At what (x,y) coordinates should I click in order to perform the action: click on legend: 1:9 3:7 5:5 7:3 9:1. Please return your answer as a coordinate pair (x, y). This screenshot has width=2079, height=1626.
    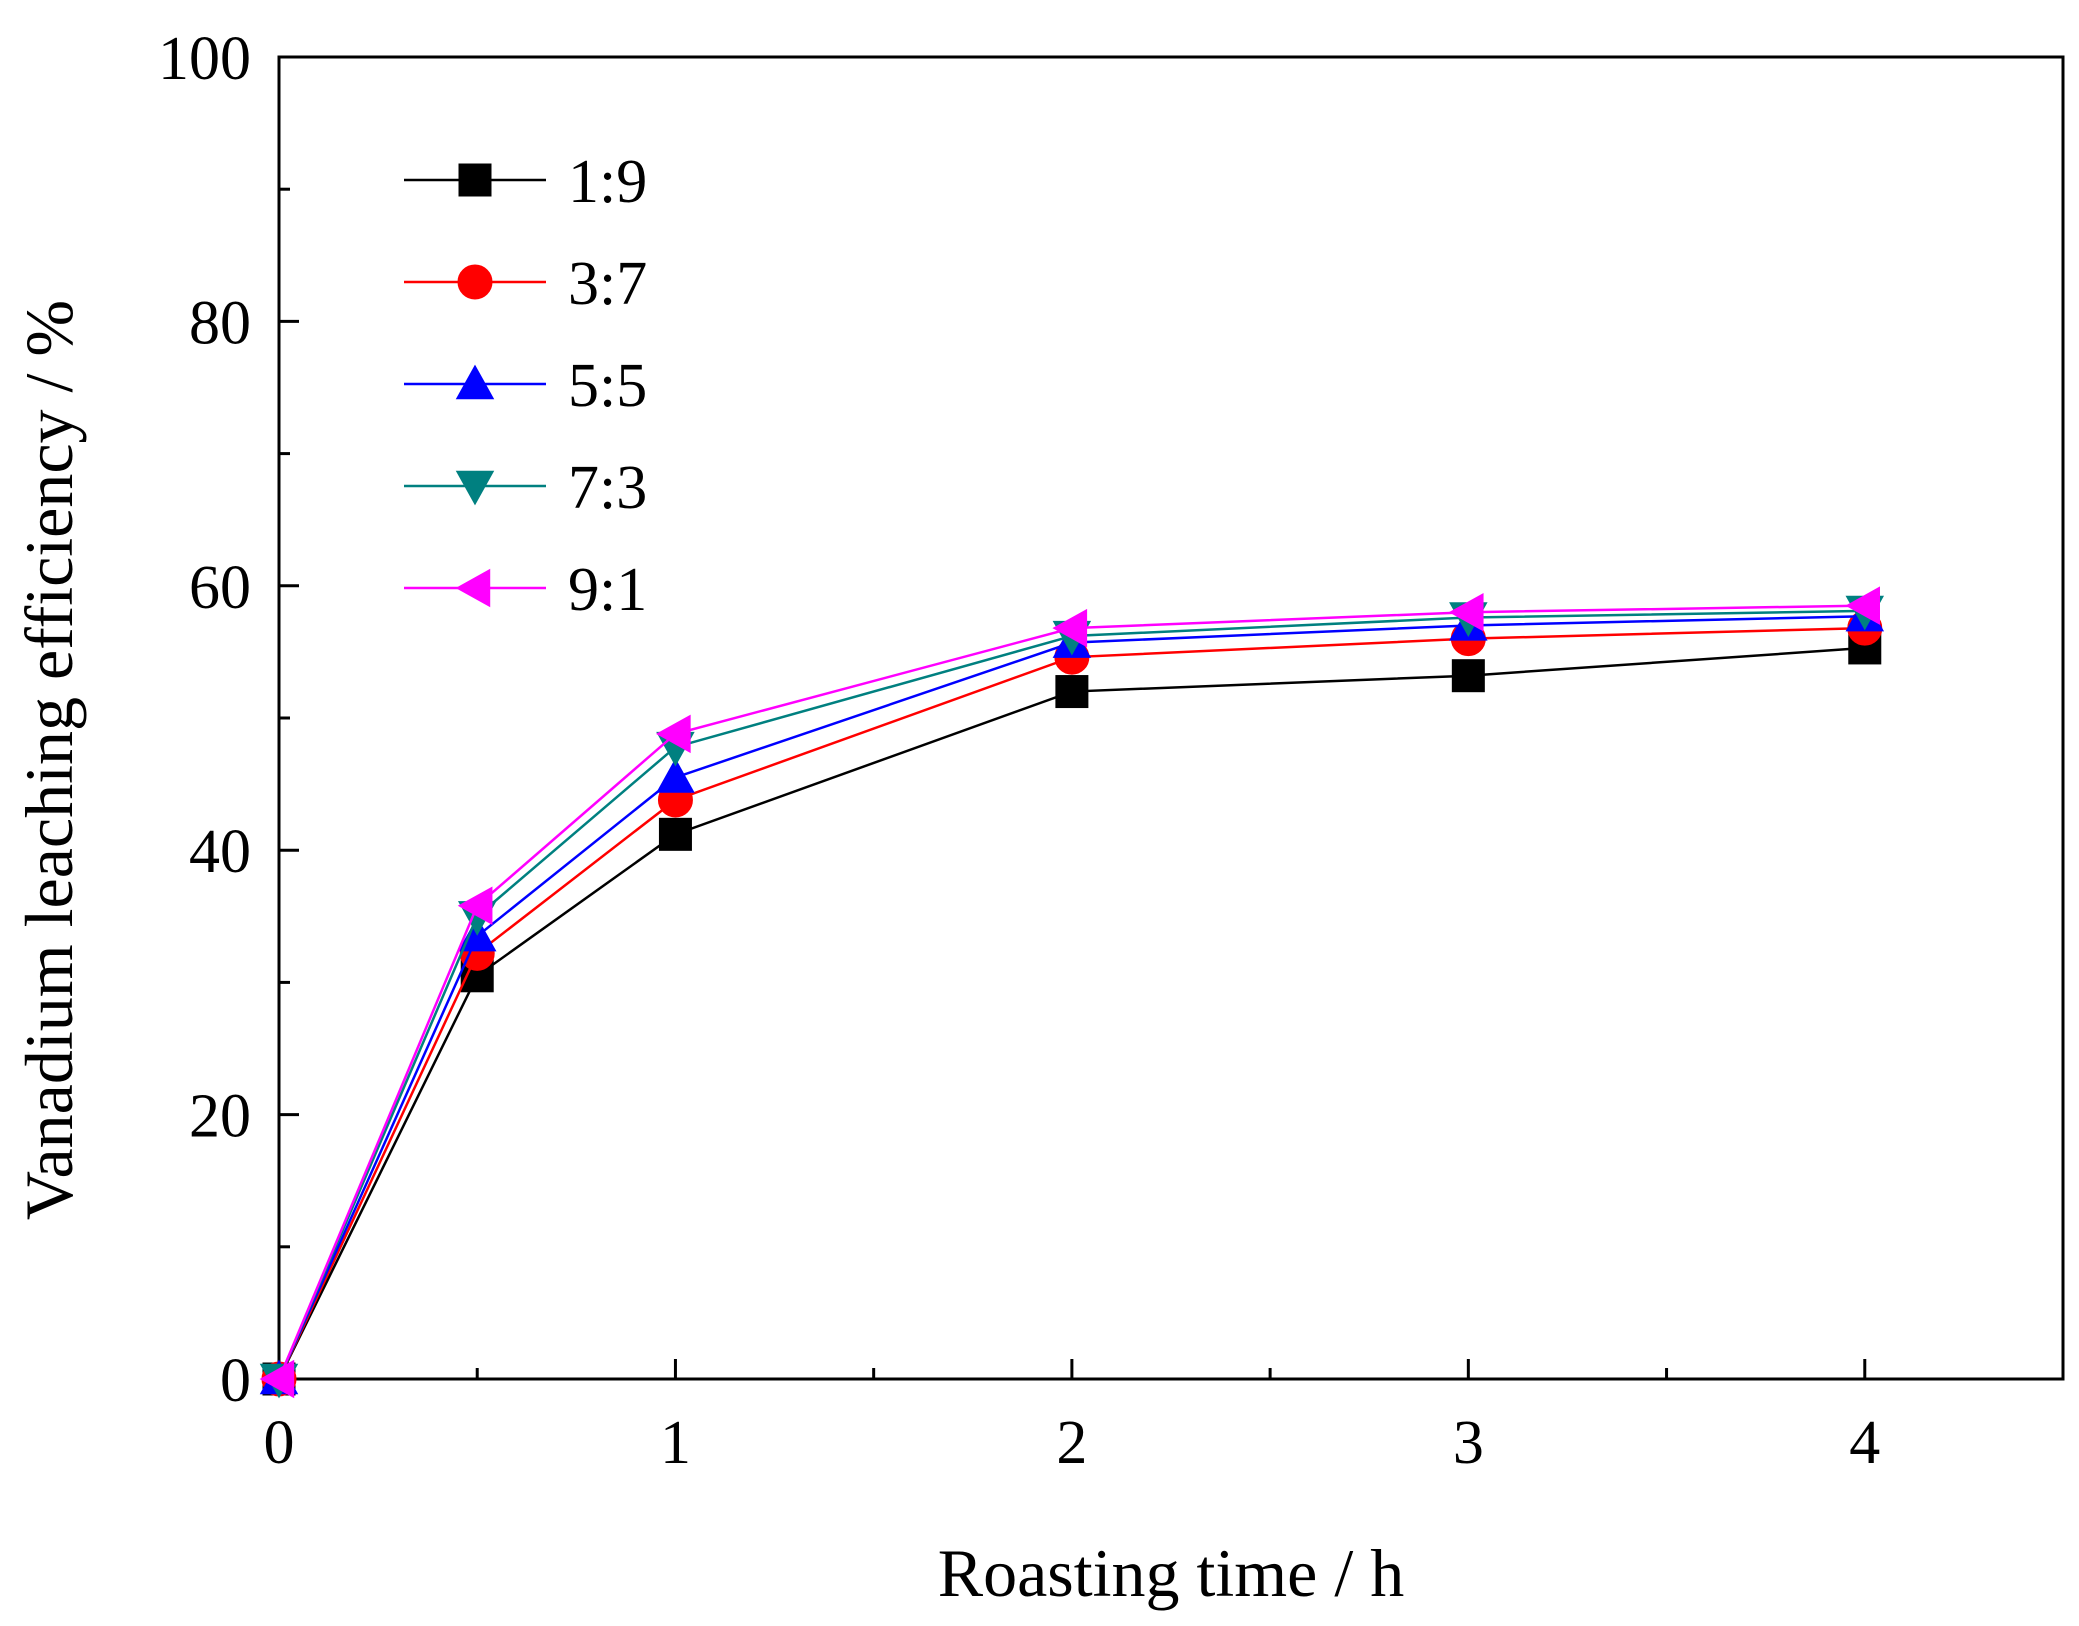
    Looking at the image, I should click on (525, 386).